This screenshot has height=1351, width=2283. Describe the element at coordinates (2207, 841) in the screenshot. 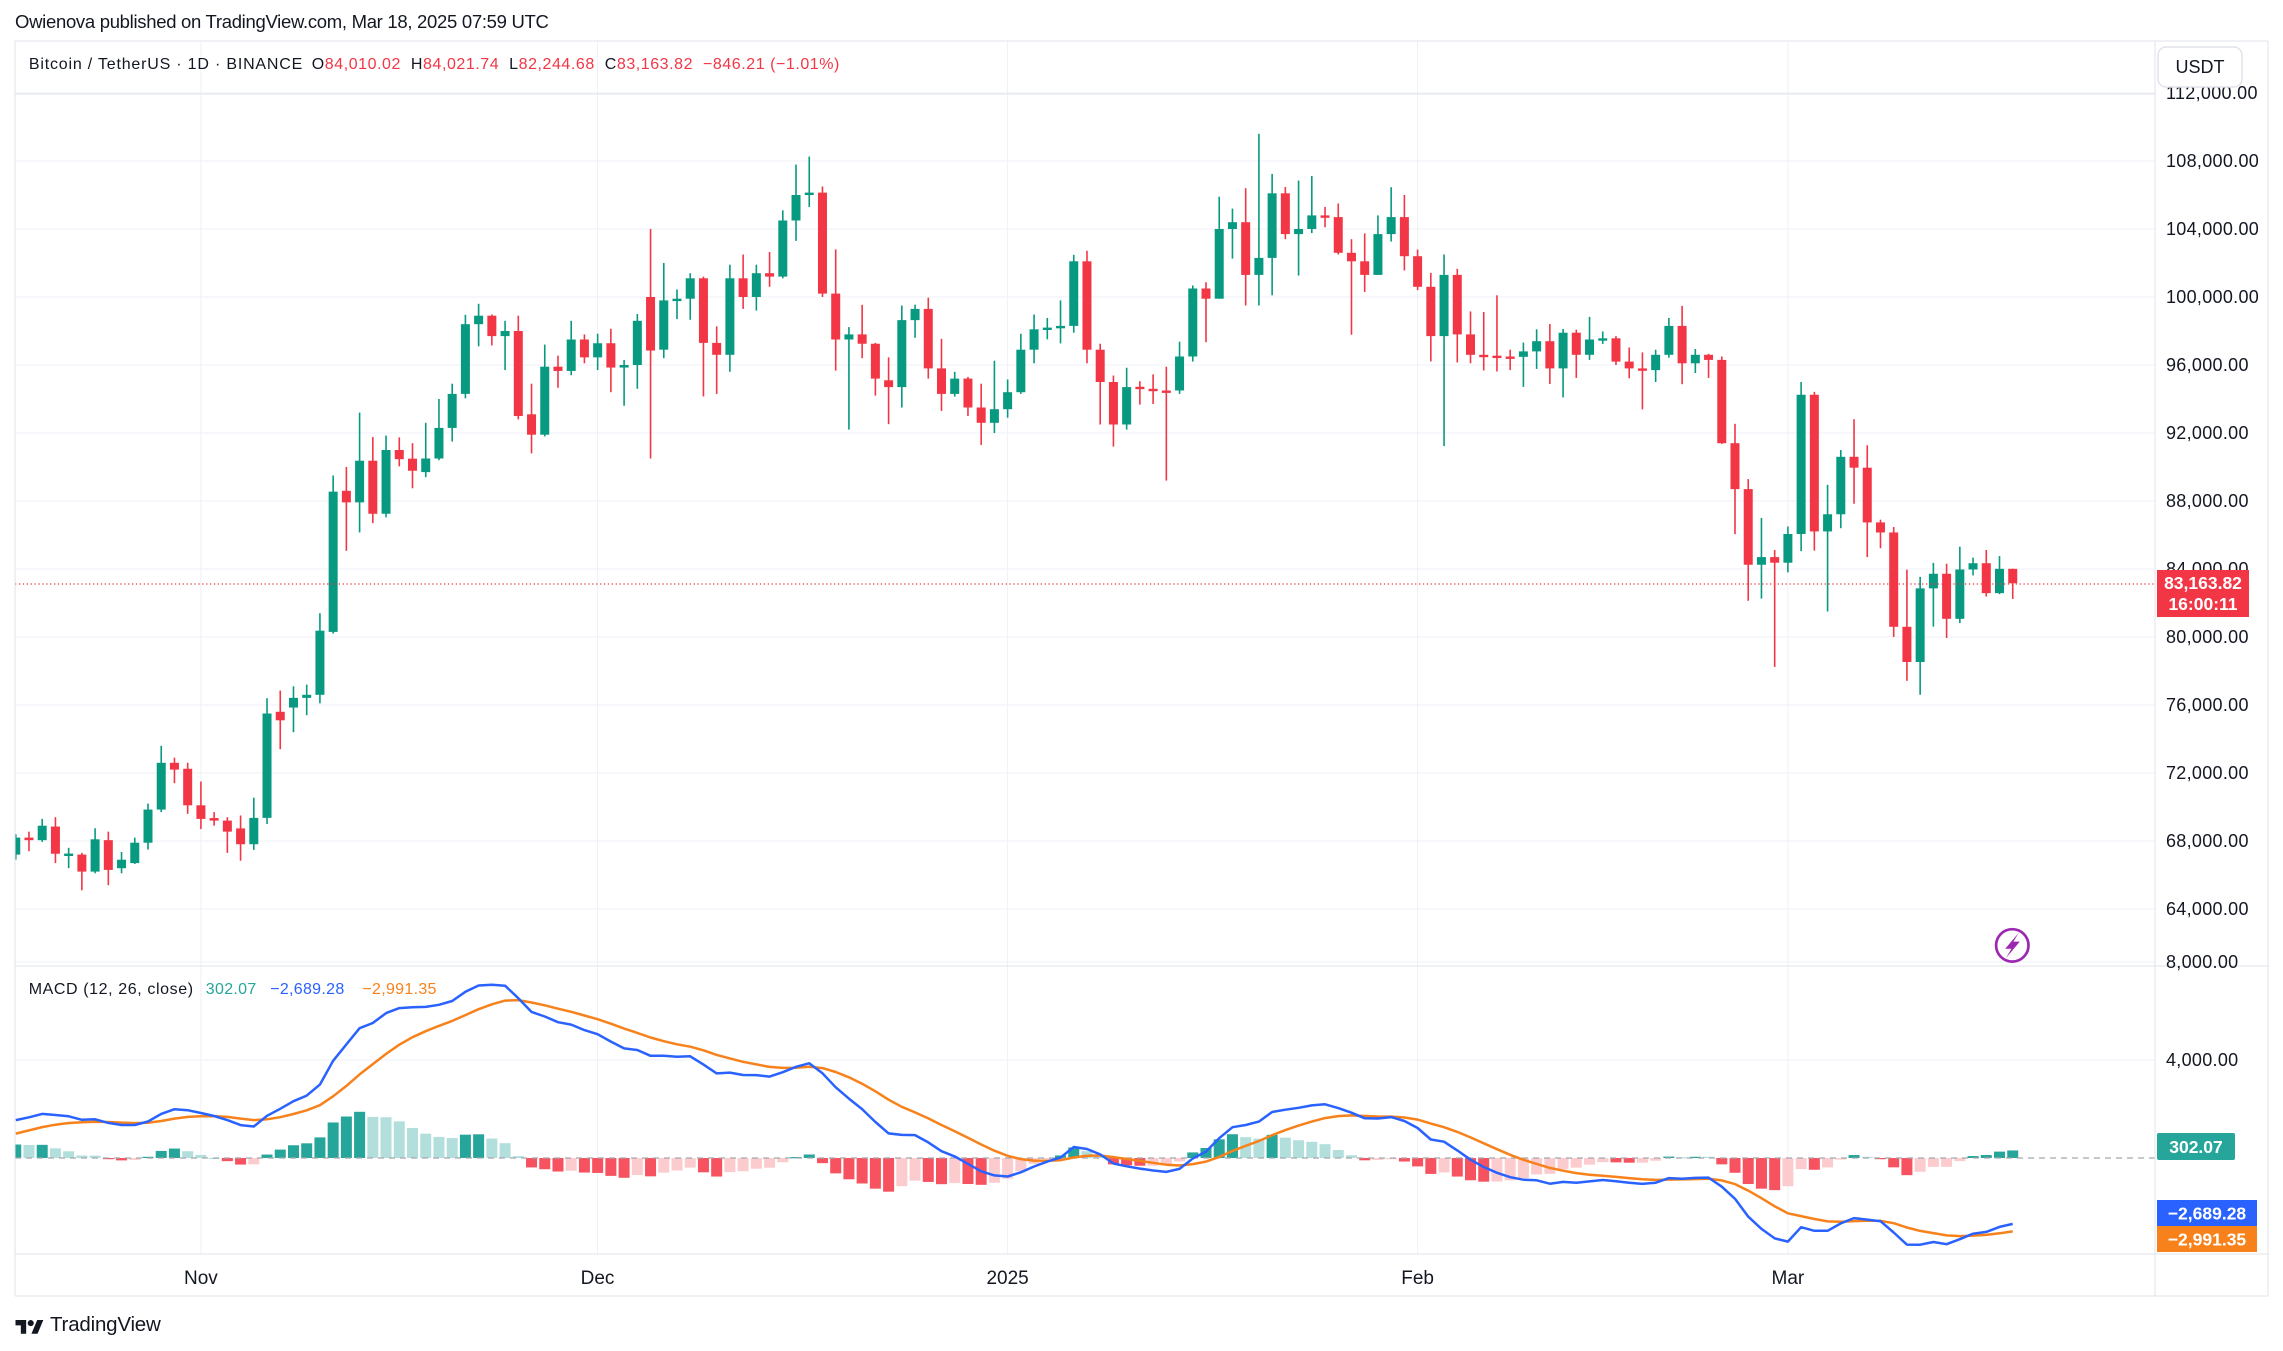

I see `svg-text: 68,000.00` at that location.